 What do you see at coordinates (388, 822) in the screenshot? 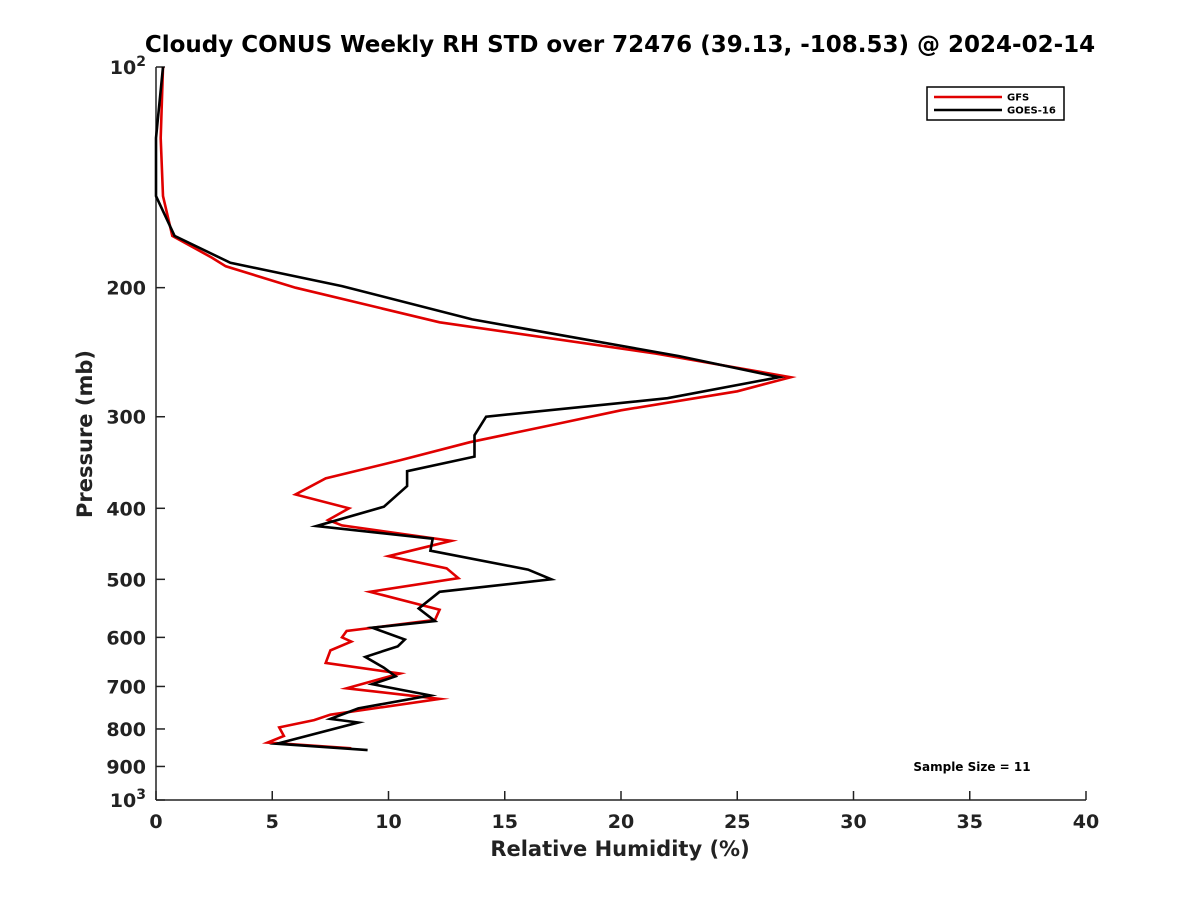
I see `x-tick-label: 10` at bounding box center [388, 822].